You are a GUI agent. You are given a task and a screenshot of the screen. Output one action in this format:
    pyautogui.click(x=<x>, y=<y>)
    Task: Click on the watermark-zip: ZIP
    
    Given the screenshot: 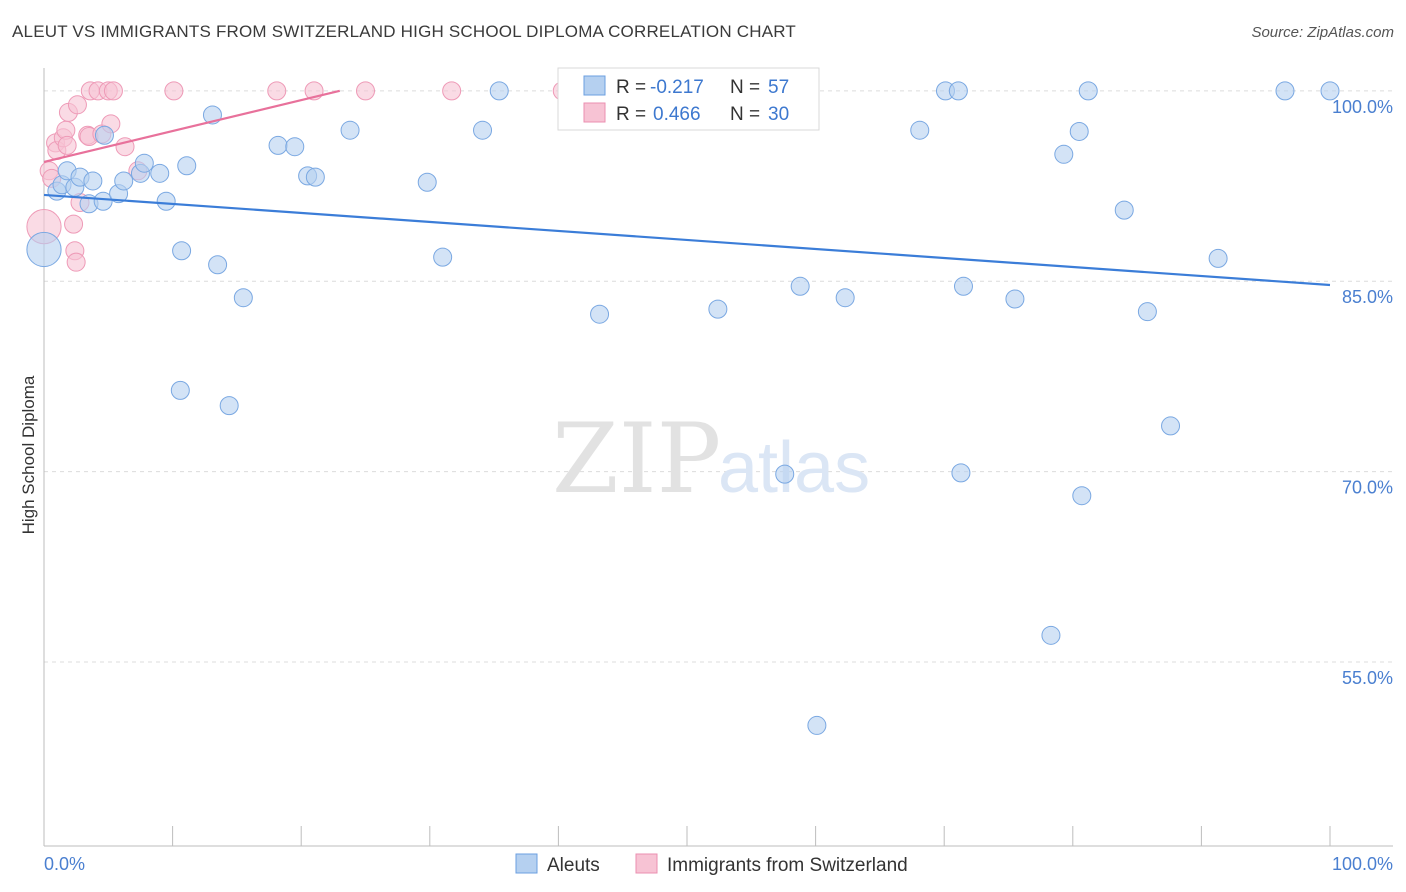 What is the action you would take?
    pyautogui.click(x=636, y=459)
    